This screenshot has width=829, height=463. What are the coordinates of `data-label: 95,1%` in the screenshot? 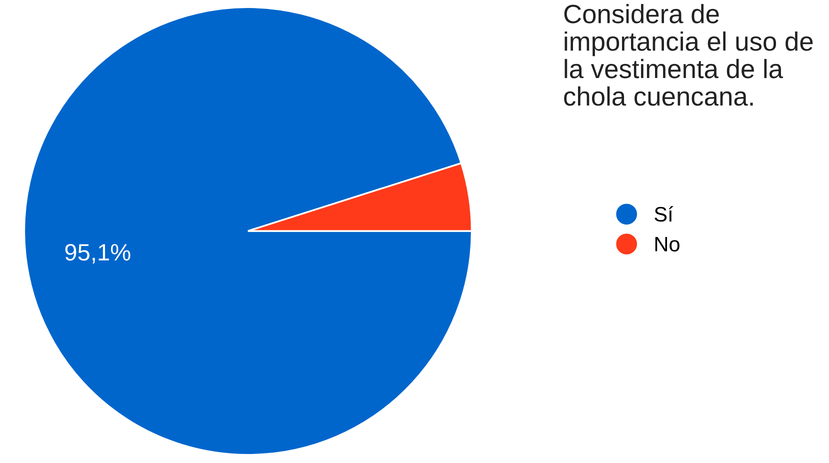 It's located at (97, 254).